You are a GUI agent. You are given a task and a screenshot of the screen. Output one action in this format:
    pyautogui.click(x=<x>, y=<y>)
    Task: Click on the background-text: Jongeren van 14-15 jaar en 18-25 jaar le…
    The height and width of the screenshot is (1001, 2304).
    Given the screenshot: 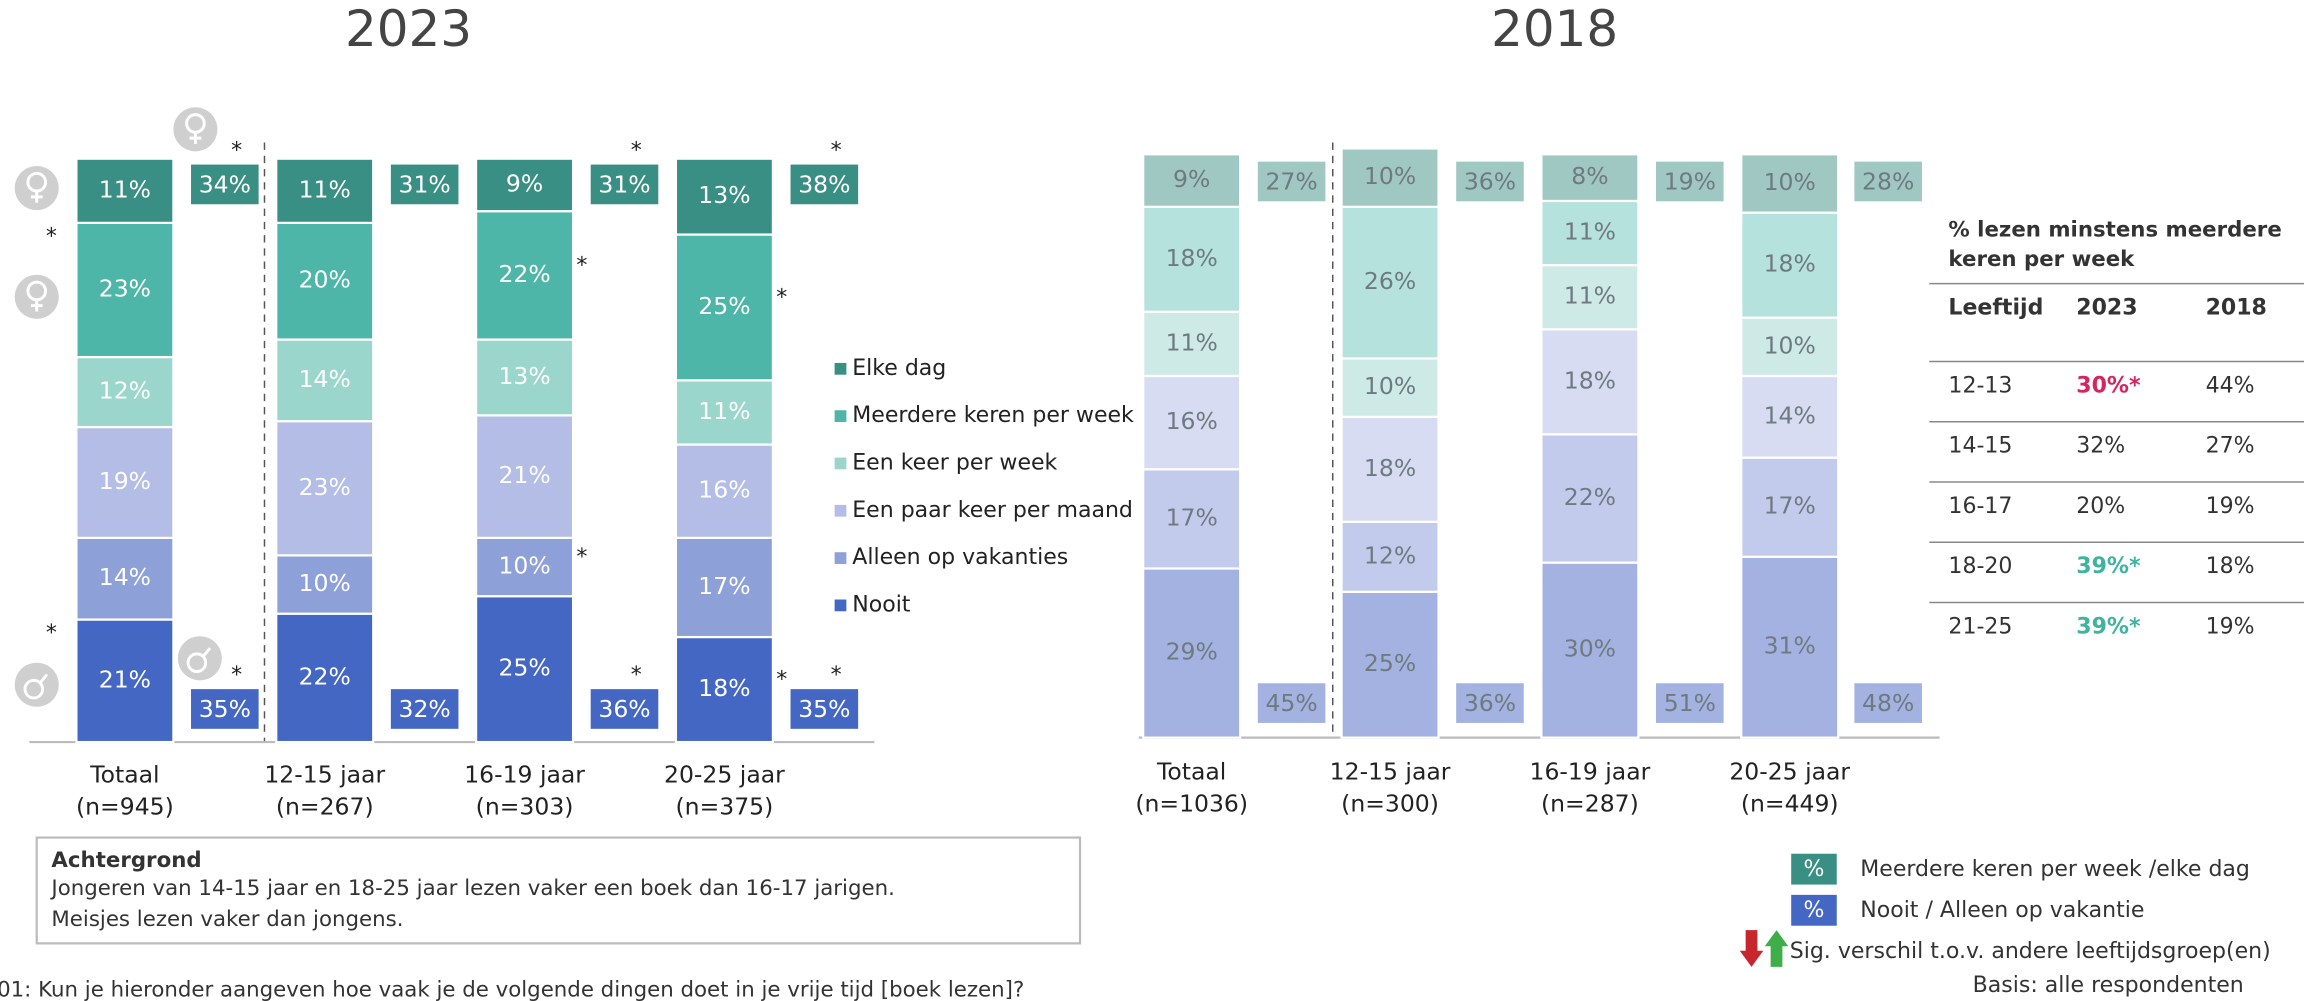 What is the action you would take?
    pyautogui.click(x=471, y=888)
    